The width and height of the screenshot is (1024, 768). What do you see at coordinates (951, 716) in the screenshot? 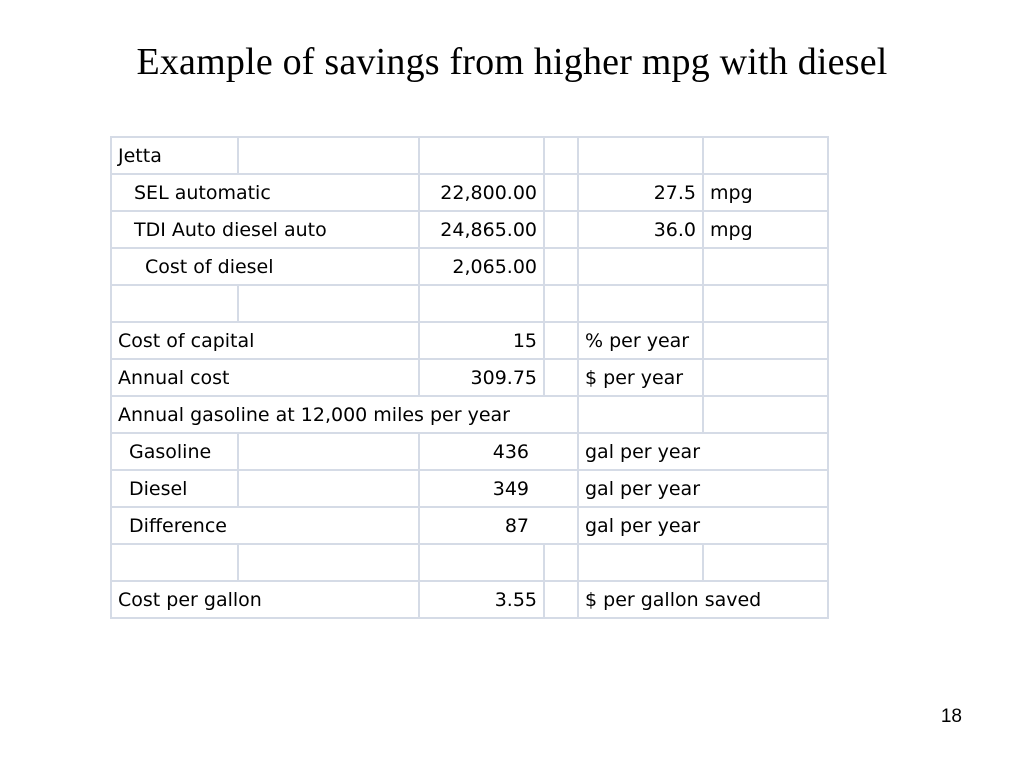
I see `page-number: 18` at bounding box center [951, 716].